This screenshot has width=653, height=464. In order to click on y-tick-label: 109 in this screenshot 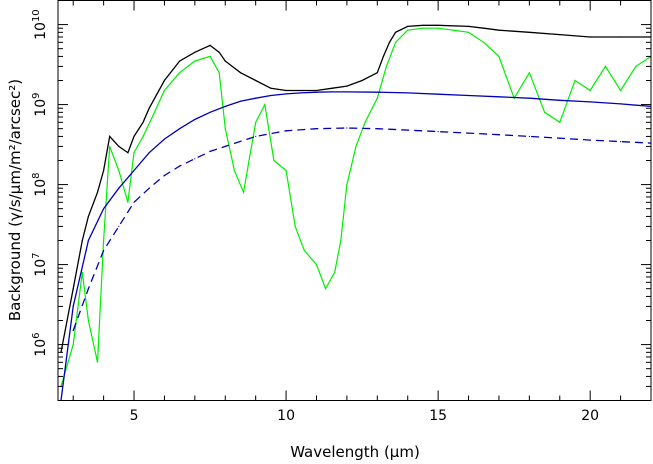, I will do `click(40, 104)`.